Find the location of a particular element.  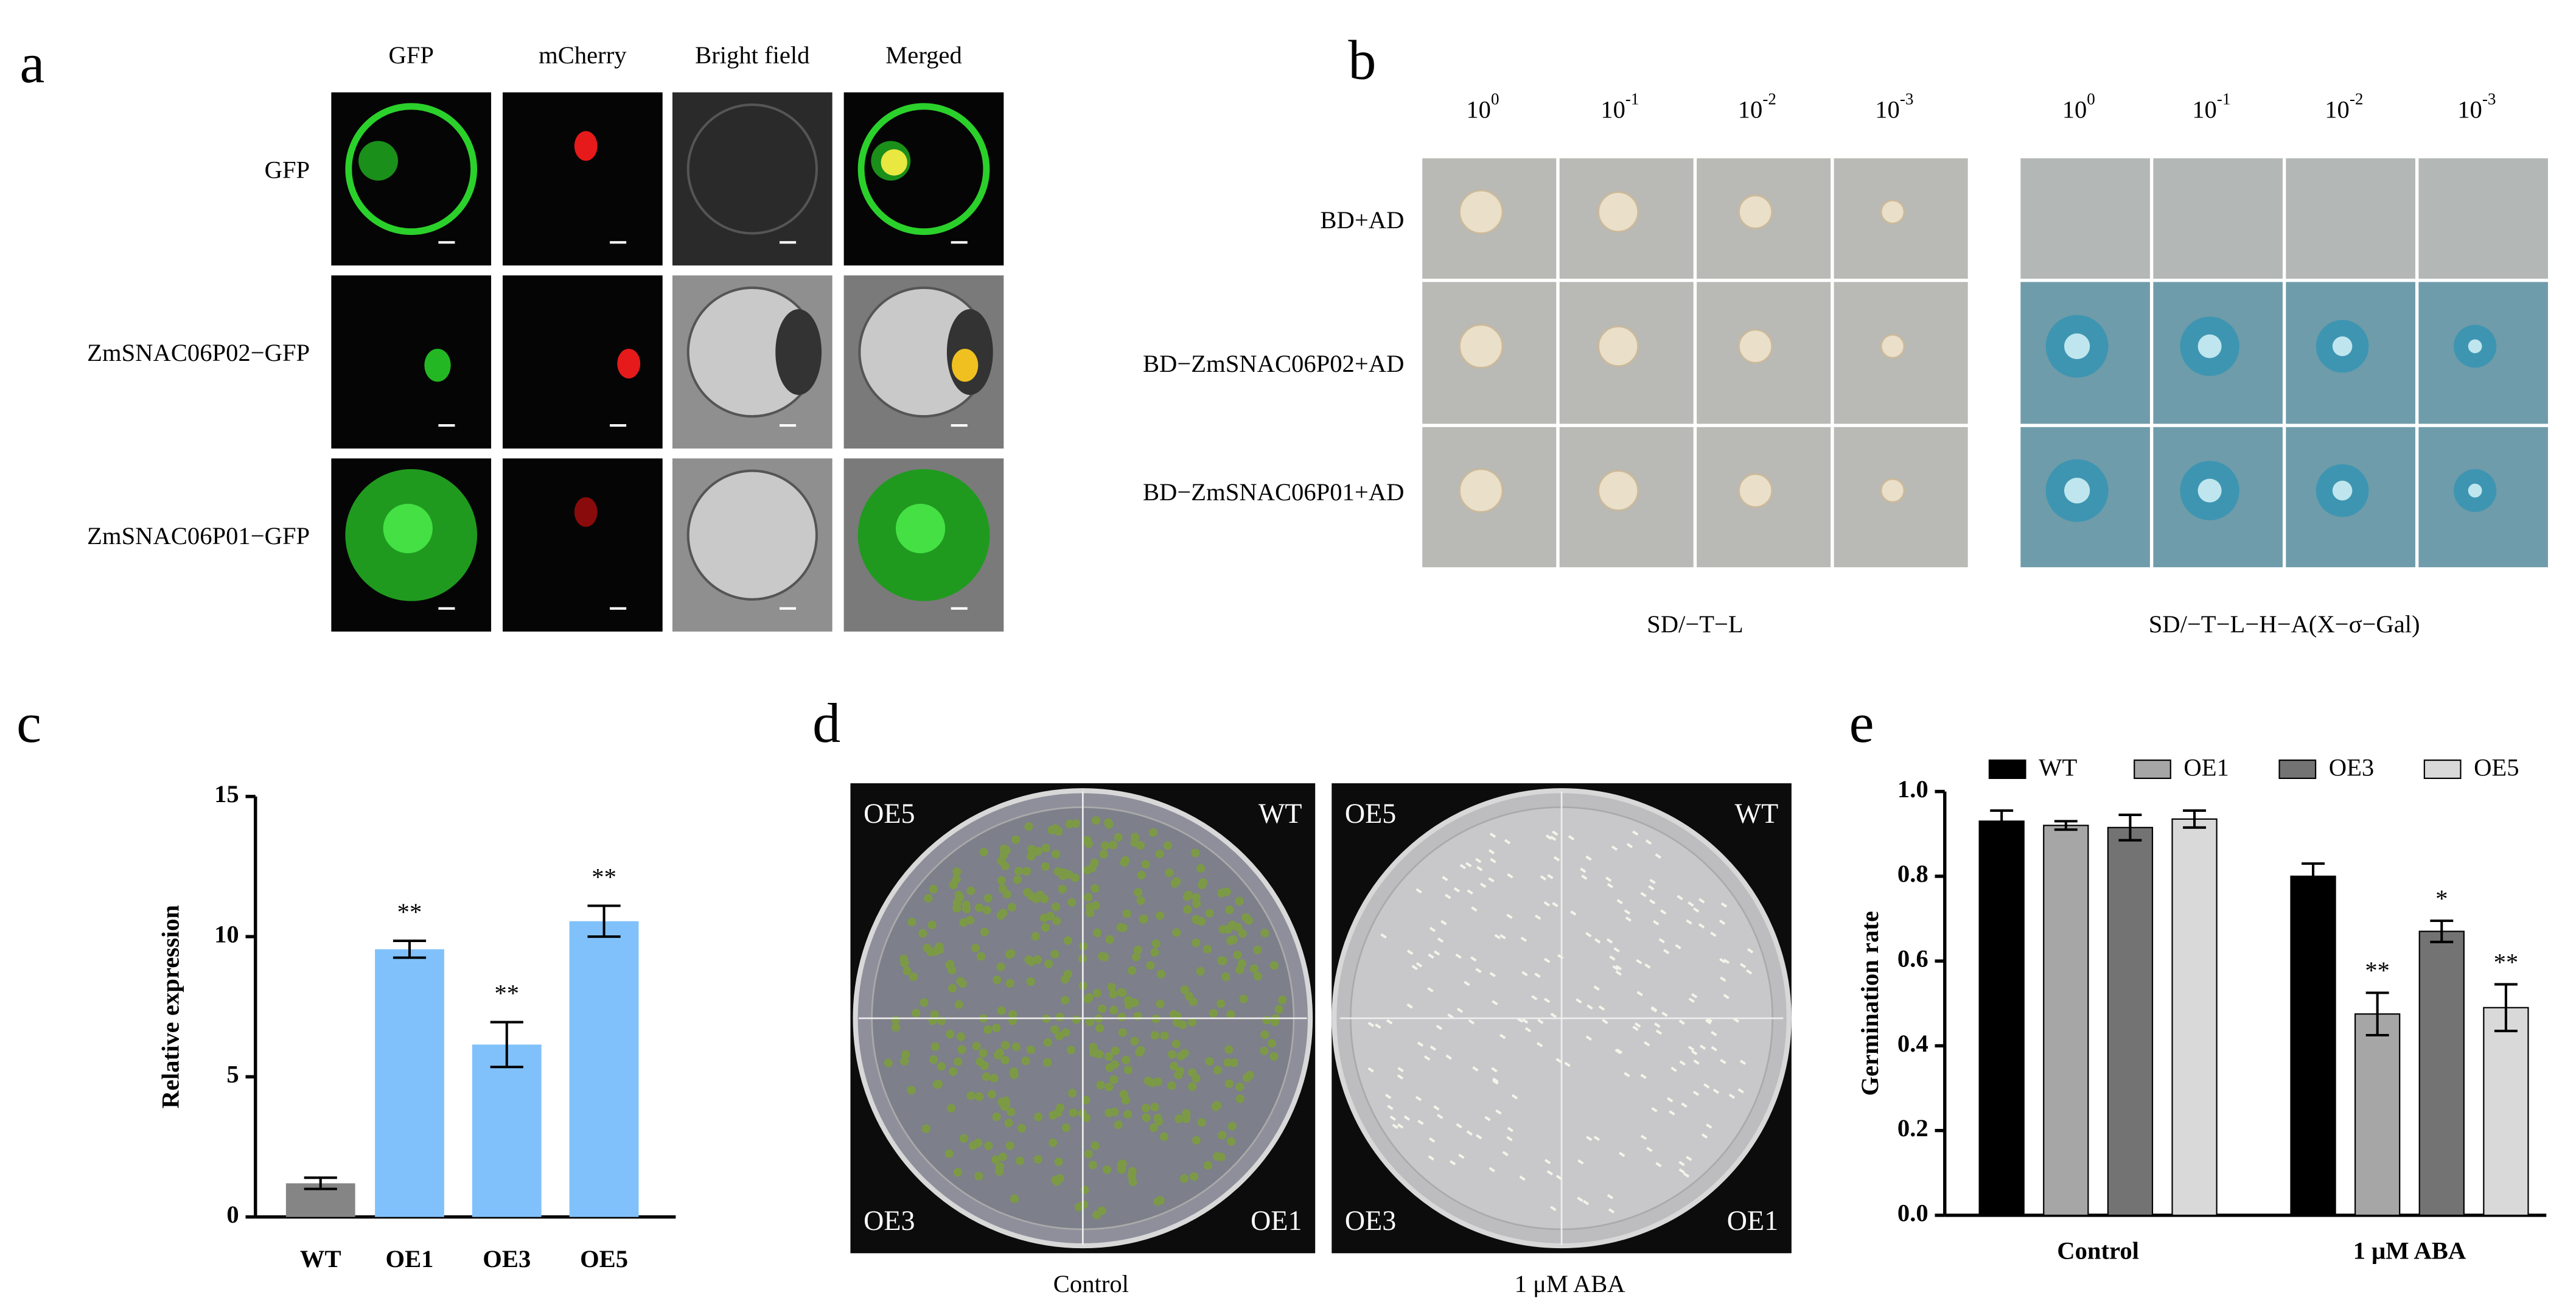

panel-letter: b is located at coordinates (1362, 60).